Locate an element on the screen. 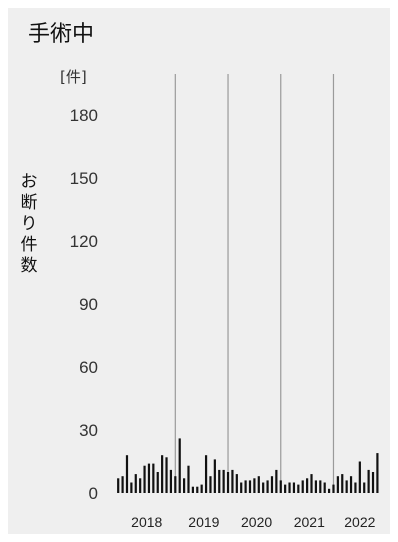 Image resolution: width=398 pixels, height=542 pixels. y-tick-label: 150 is located at coordinates (84, 178).